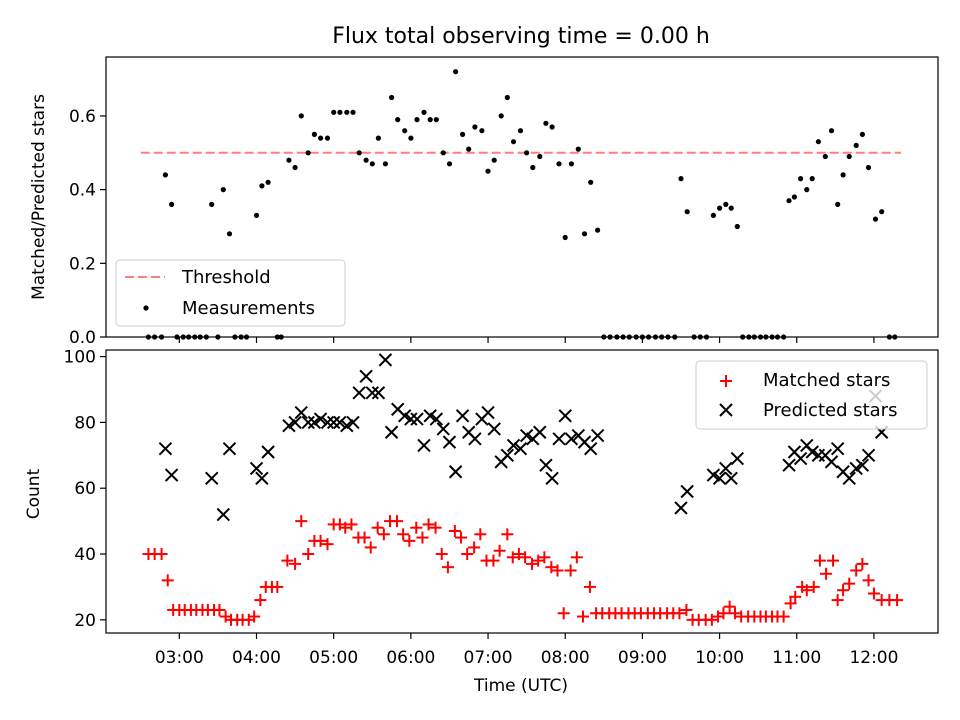 The image size is (960, 720). What do you see at coordinates (146, 308) in the screenshot?
I see `legend-measurements-swatch` at bounding box center [146, 308].